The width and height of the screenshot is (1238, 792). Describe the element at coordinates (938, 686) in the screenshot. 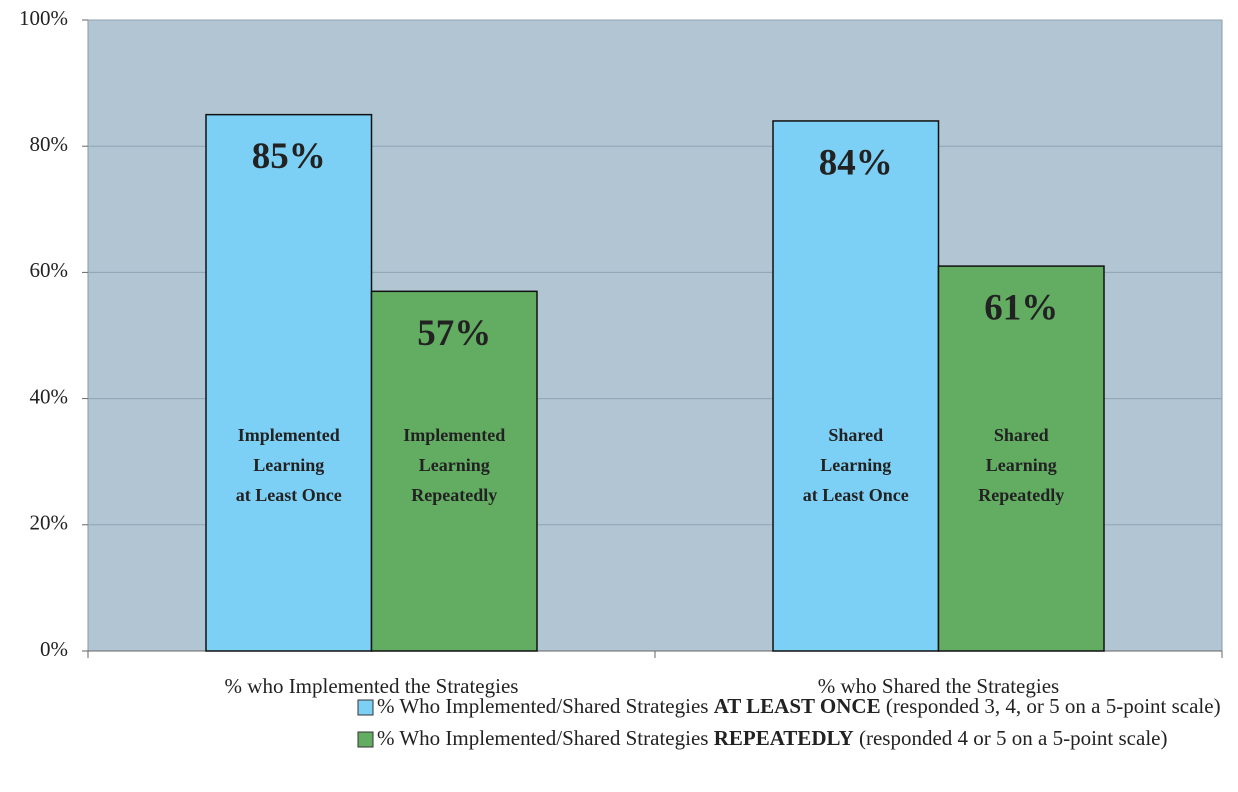

I see `x-tick-label: % who Shared the Strategies` at that location.